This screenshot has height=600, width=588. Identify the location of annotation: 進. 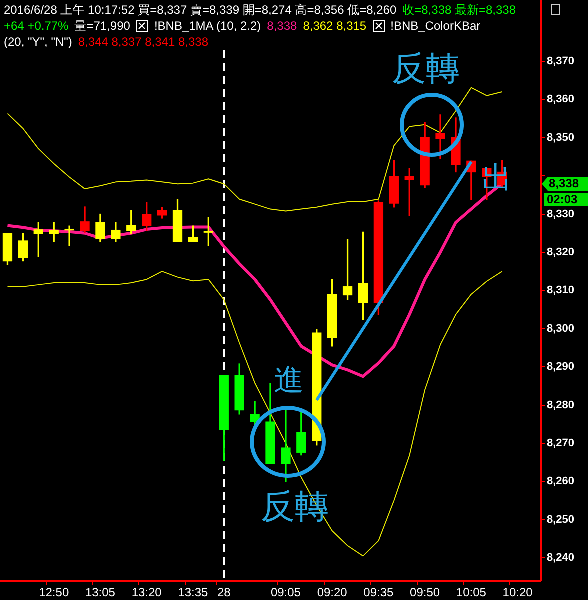
(289, 380).